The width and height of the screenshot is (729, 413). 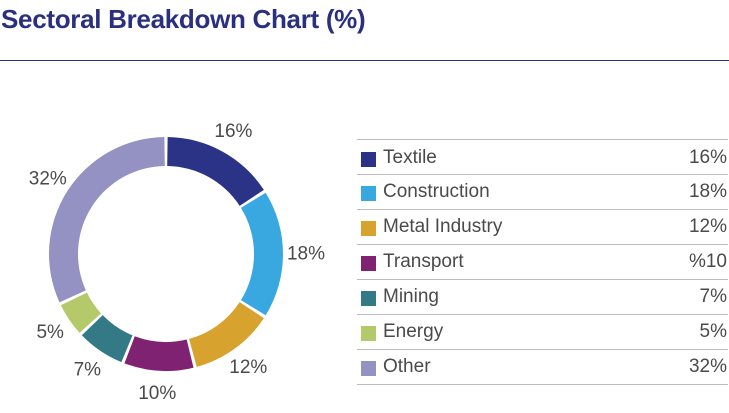 I want to click on slice-label-other: 32%, so click(x=48, y=178).